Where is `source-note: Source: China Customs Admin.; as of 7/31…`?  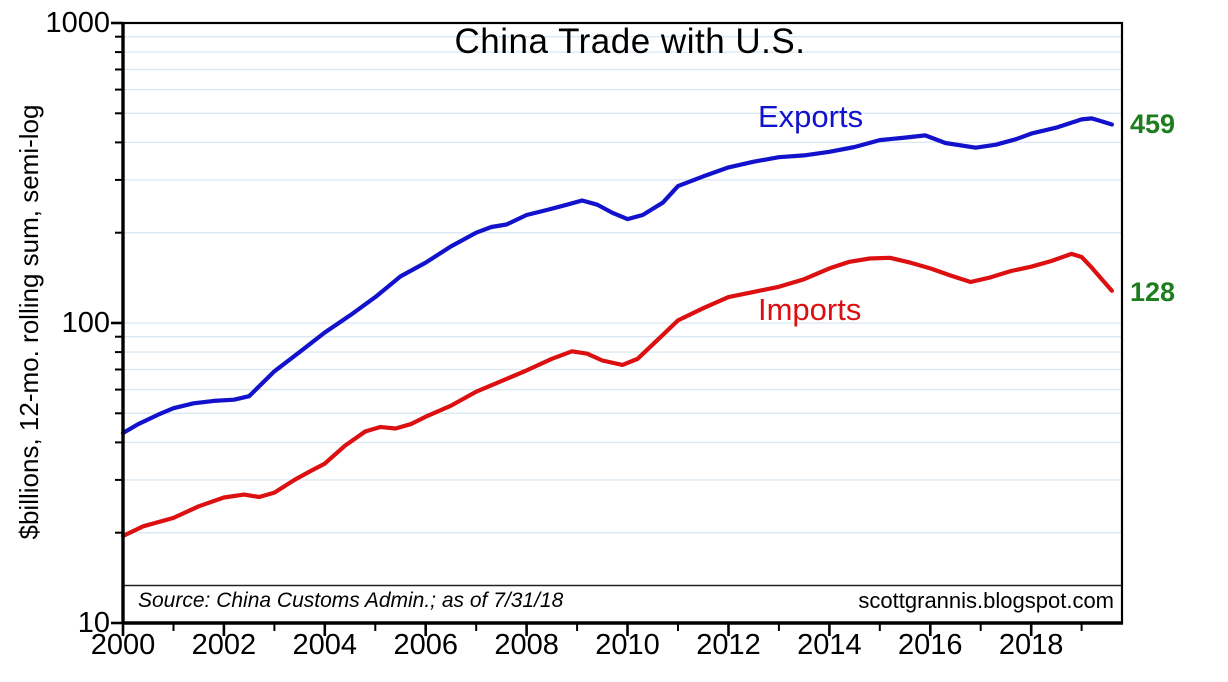
source-note: Source: China Customs Admin.; as of 7/31… is located at coordinates (351, 600).